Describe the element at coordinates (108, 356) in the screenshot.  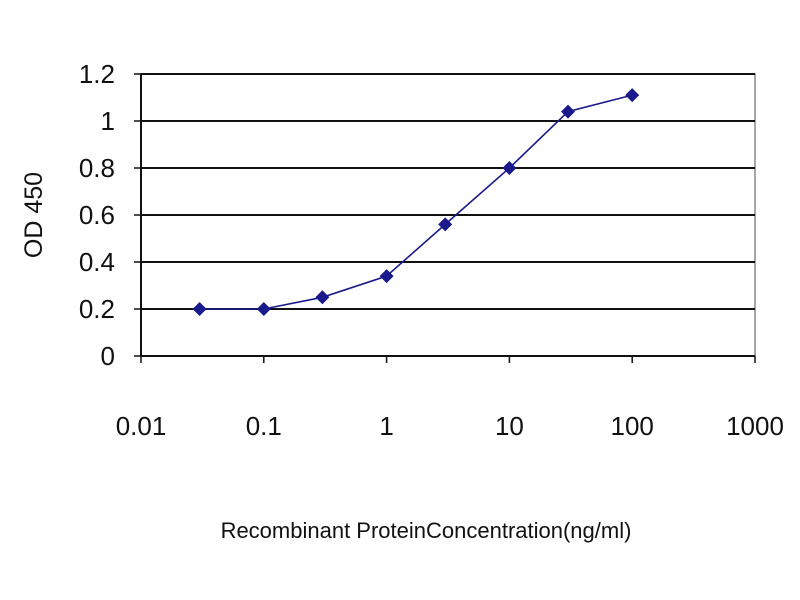
I see `y-tick-label: 0` at that location.